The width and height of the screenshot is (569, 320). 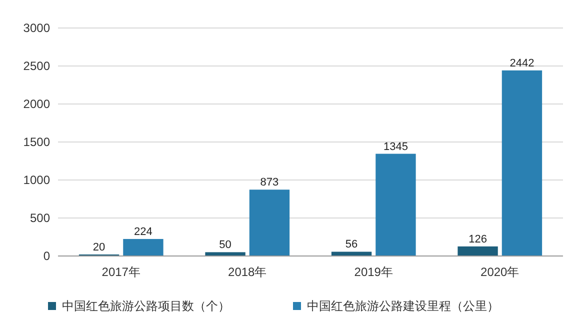 I want to click on y-tick-label: 3000, so click(x=36, y=28).